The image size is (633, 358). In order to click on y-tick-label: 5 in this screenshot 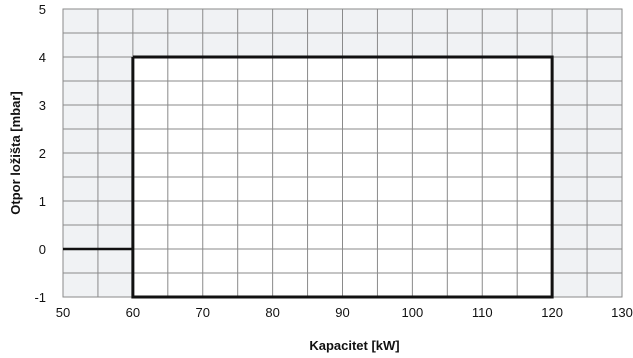, I will do `click(42, 9)`.